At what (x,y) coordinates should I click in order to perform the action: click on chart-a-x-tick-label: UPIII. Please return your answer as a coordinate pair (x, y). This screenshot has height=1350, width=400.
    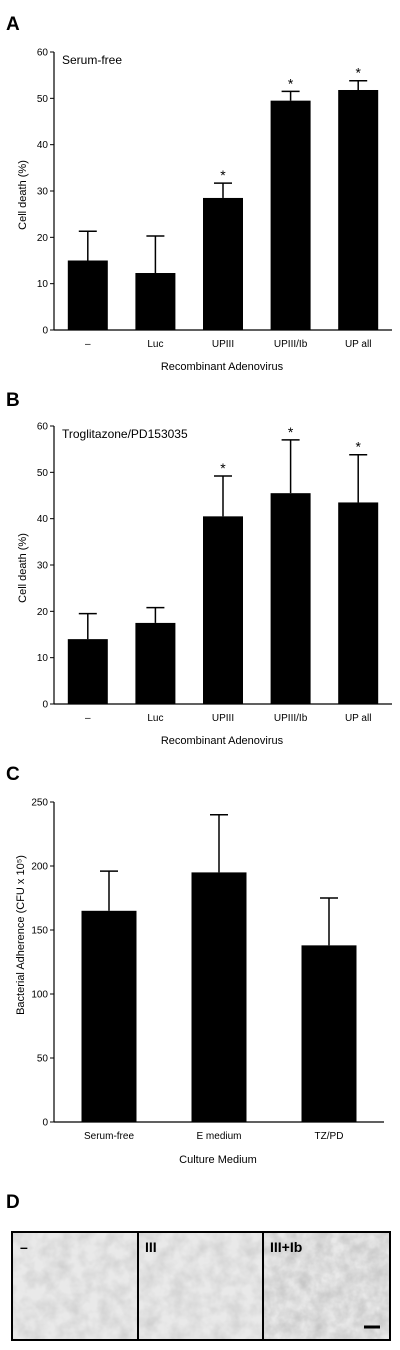
    Looking at the image, I should click on (223, 344).